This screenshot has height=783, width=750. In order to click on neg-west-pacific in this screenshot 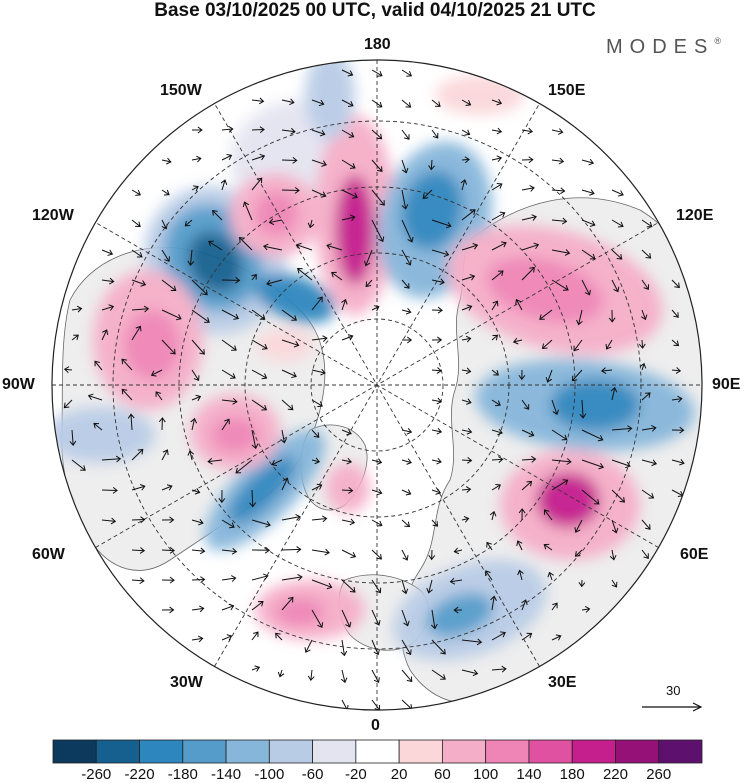, I will do `click(330, 100)`.